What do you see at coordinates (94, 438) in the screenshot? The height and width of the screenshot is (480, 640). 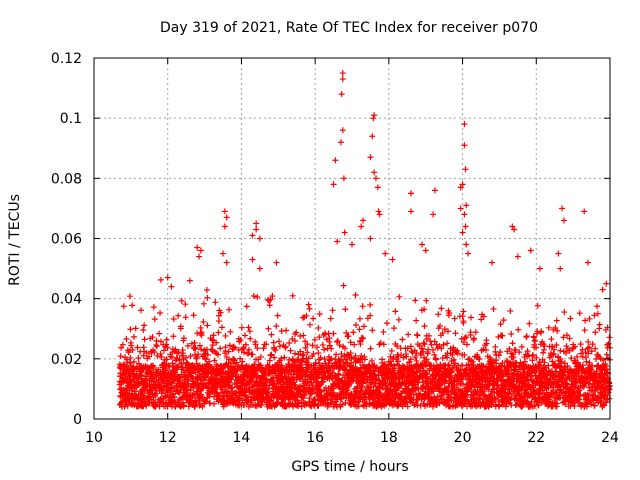 I see `x-tick-label: 10` at bounding box center [94, 438].